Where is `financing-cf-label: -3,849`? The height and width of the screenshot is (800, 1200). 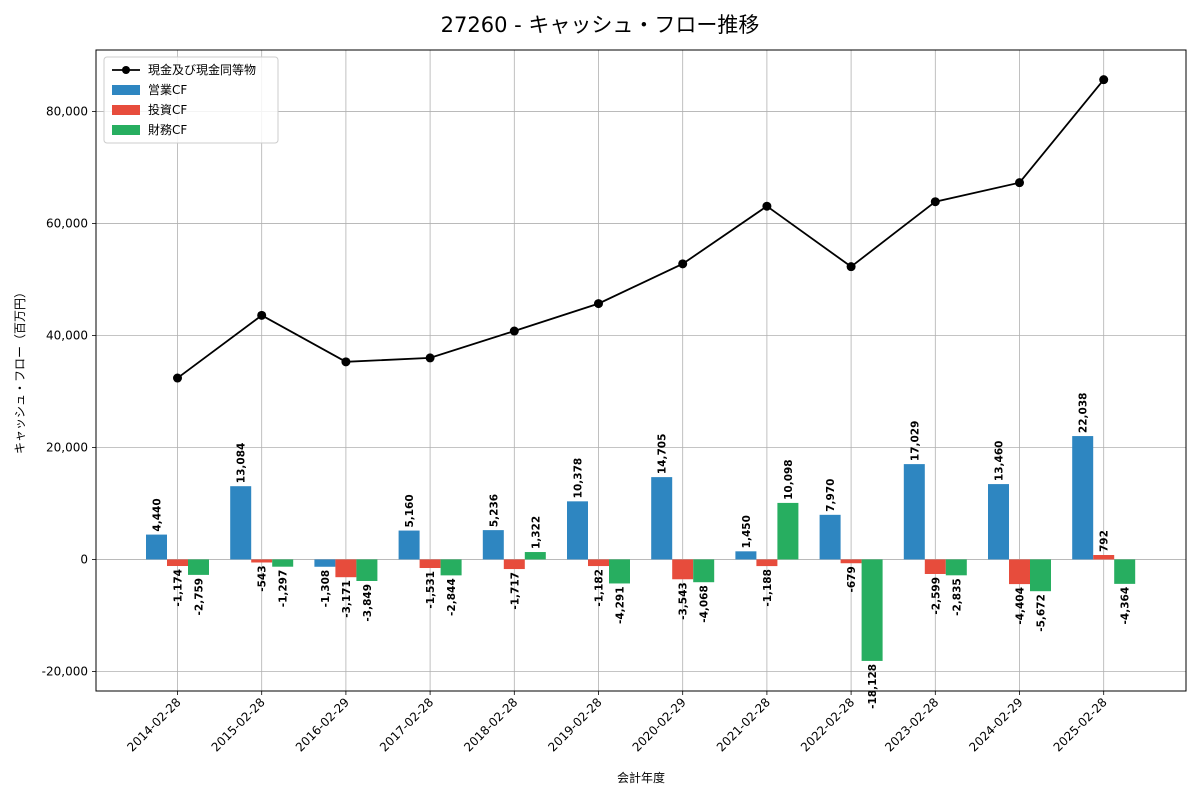
financing-cf-label: -3,849 is located at coordinates (368, 603).